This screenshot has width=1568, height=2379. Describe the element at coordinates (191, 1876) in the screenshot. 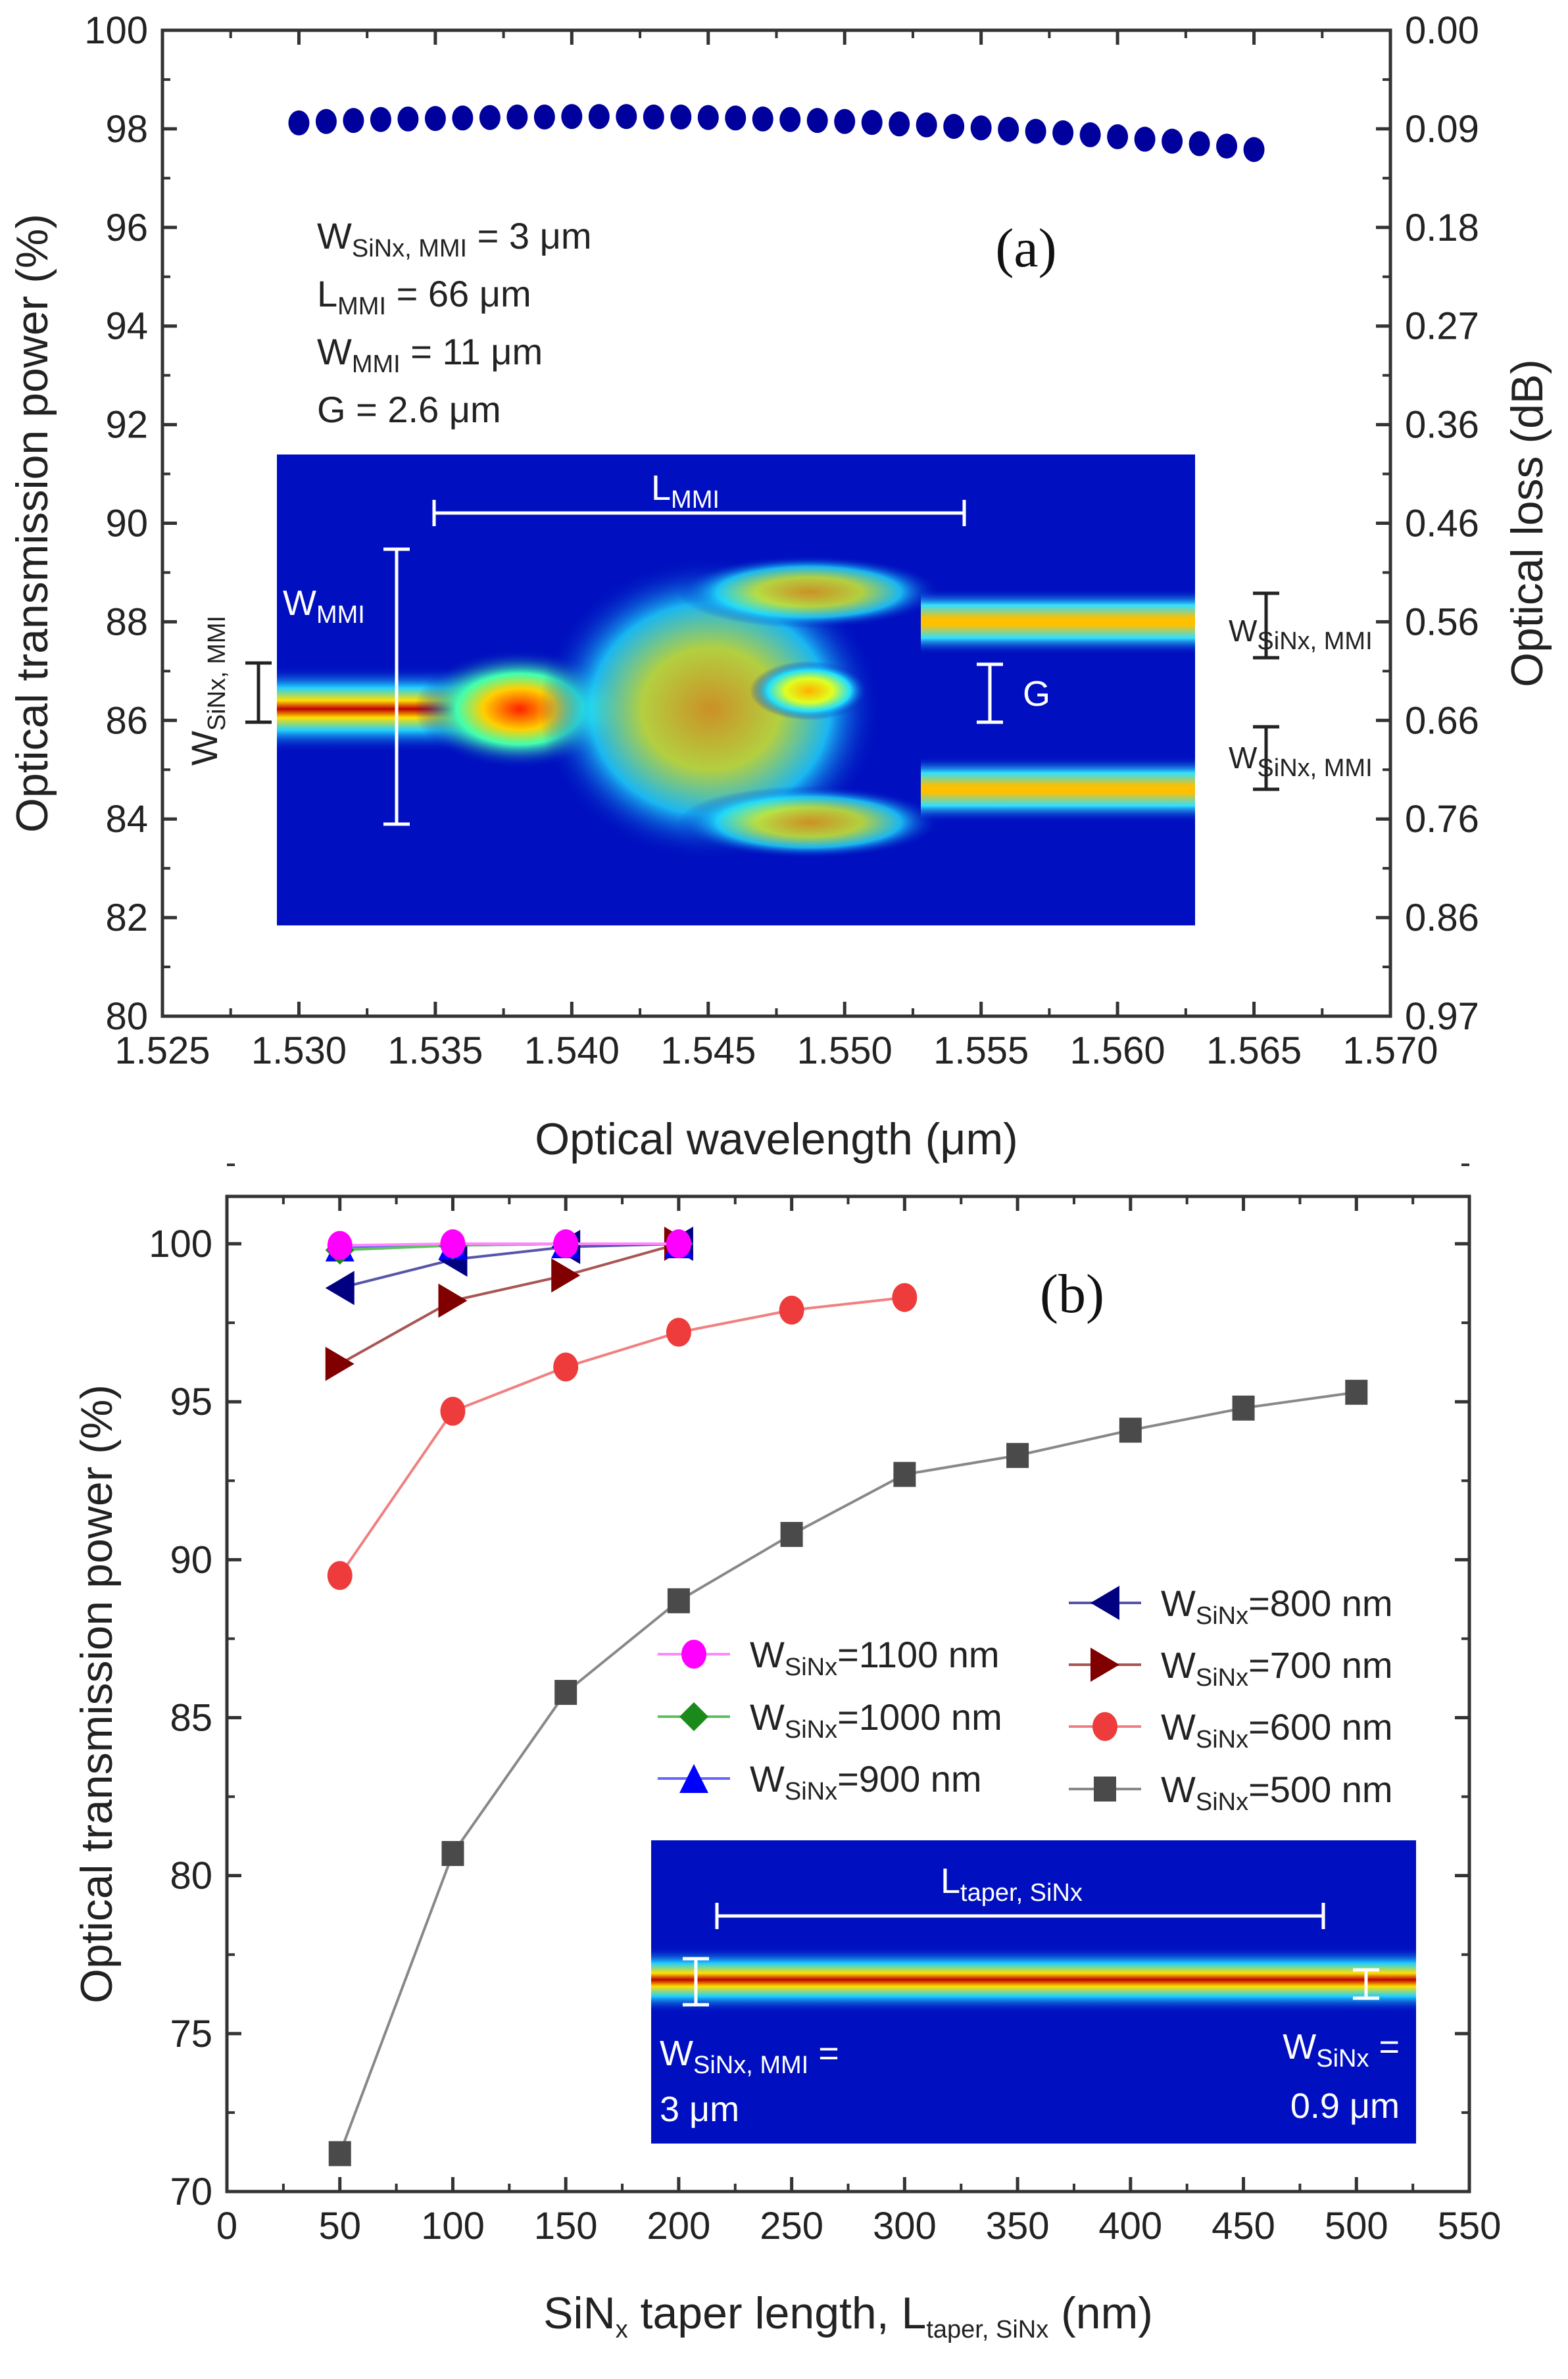

I see `y-tick-label: 80` at that location.